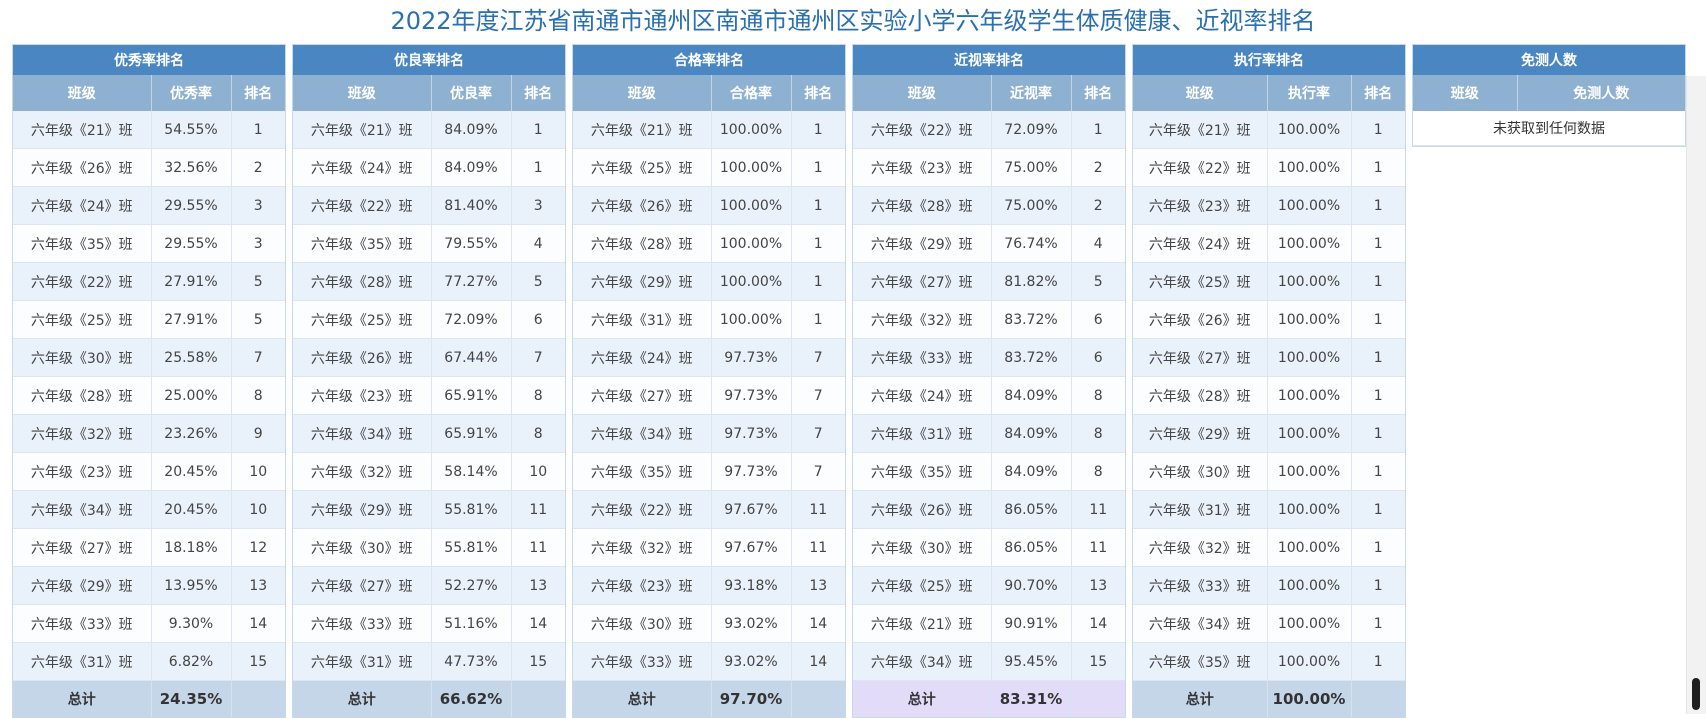 This screenshot has height=718, width=1706. Describe the element at coordinates (1269, 357) in the screenshot. I see `table-row: 六年级《27》班 100.00% 1` at that location.